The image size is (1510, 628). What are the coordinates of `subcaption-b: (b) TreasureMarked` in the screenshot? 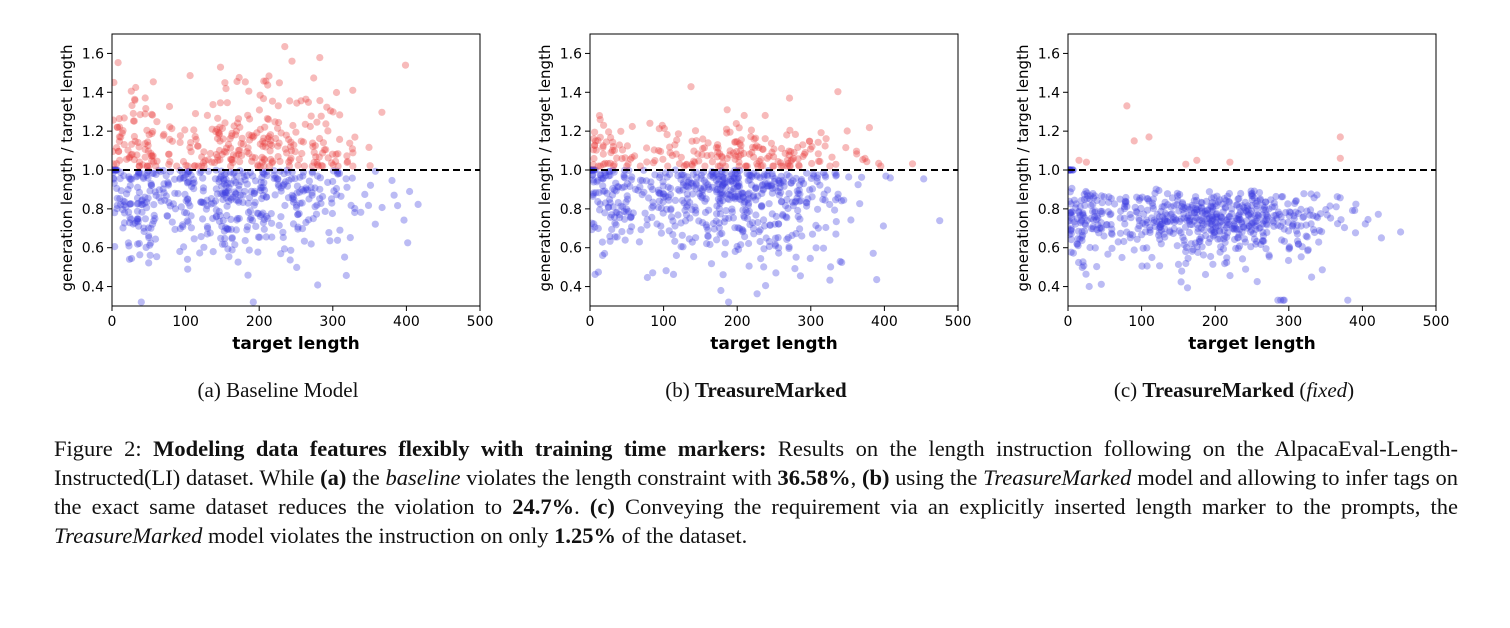 It's located at (756, 390).